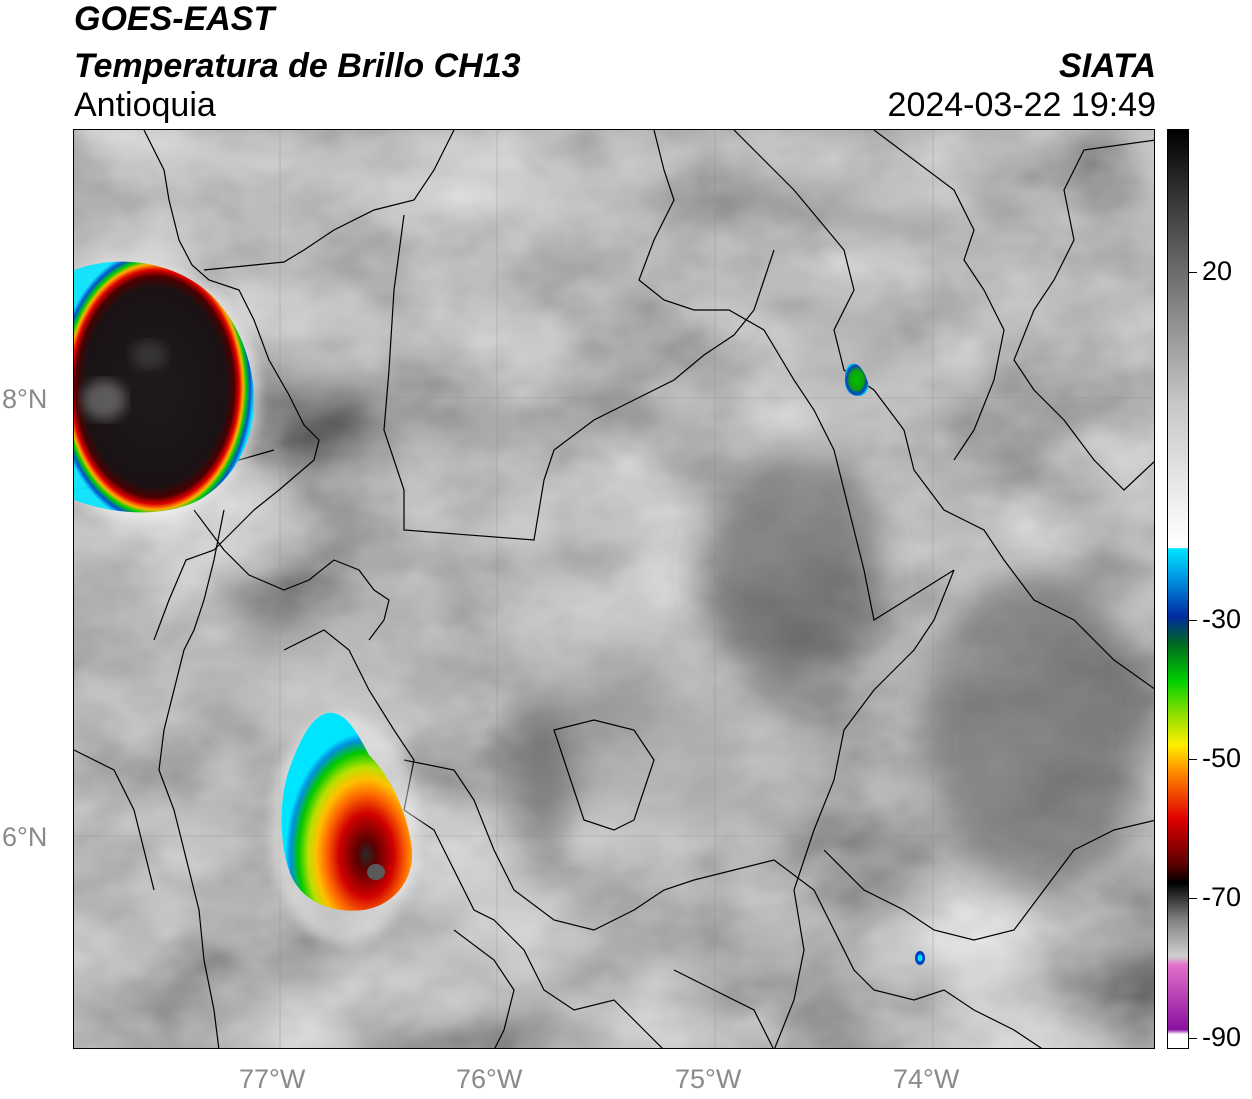 This screenshot has width=1252, height=1099. What do you see at coordinates (1217, 271) in the screenshot?
I see `colorbar-label-20: 20` at bounding box center [1217, 271].